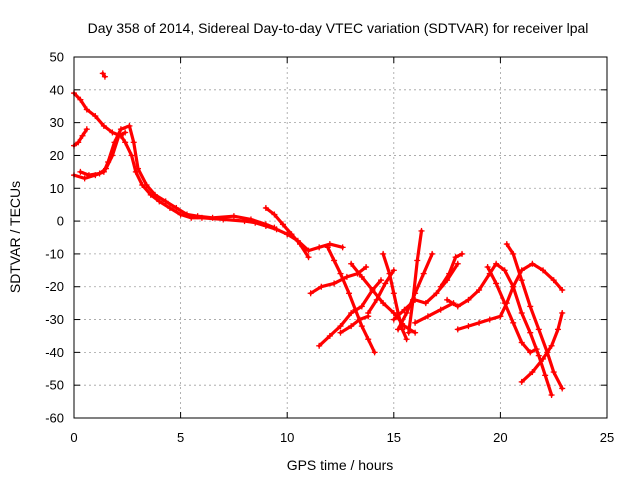  I want to click on x-tick-label: 10, so click(287, 437).